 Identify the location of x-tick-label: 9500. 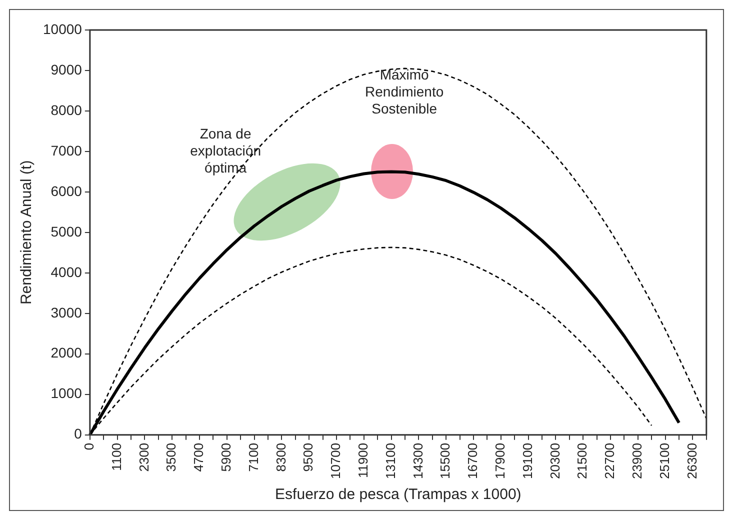
(308, 457).